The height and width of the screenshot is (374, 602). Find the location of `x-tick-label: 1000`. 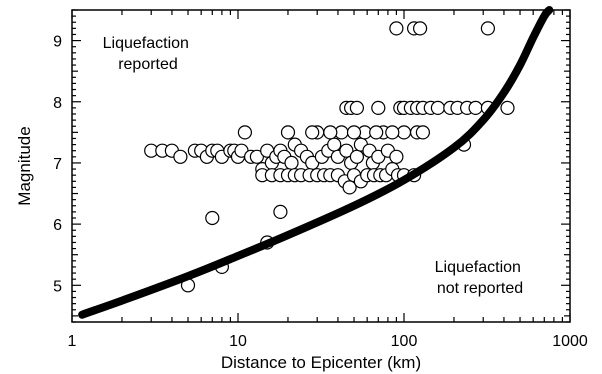

x-tick-label: 1000 is located at coordinates (570, 341).